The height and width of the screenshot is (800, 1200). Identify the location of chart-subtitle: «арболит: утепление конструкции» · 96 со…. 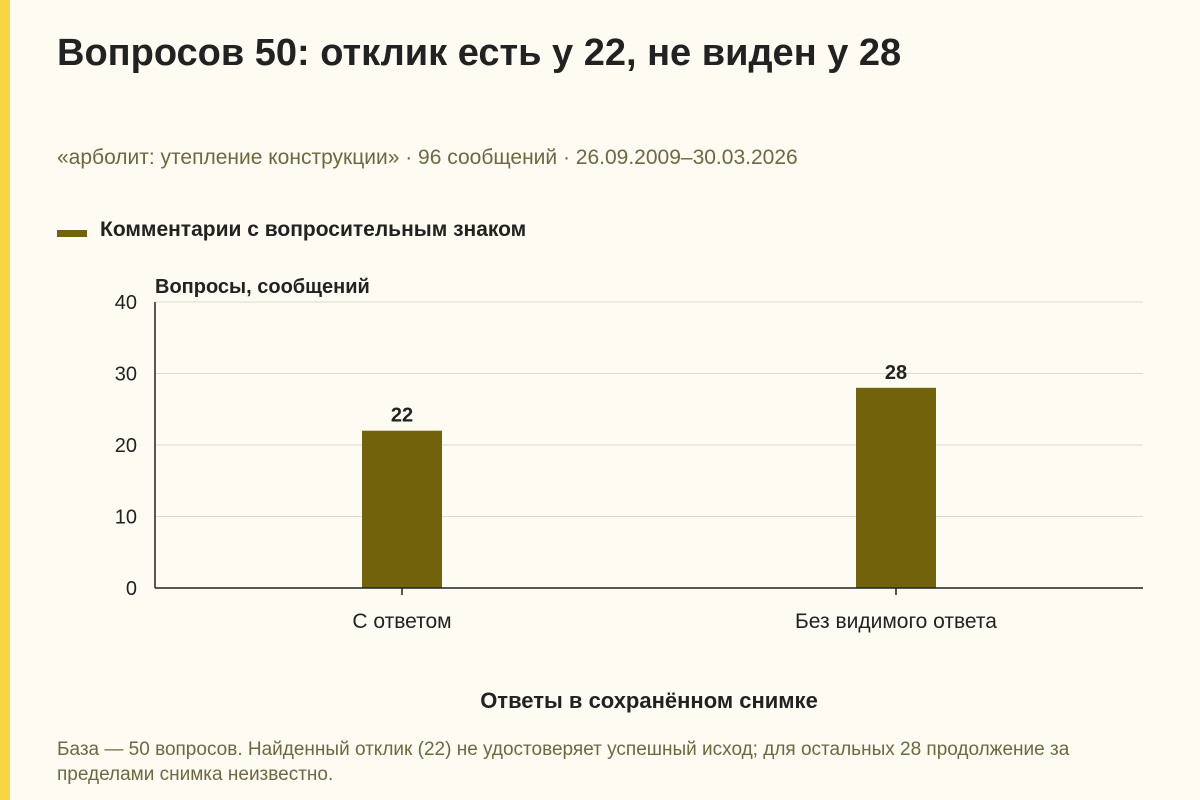
(427, 157).